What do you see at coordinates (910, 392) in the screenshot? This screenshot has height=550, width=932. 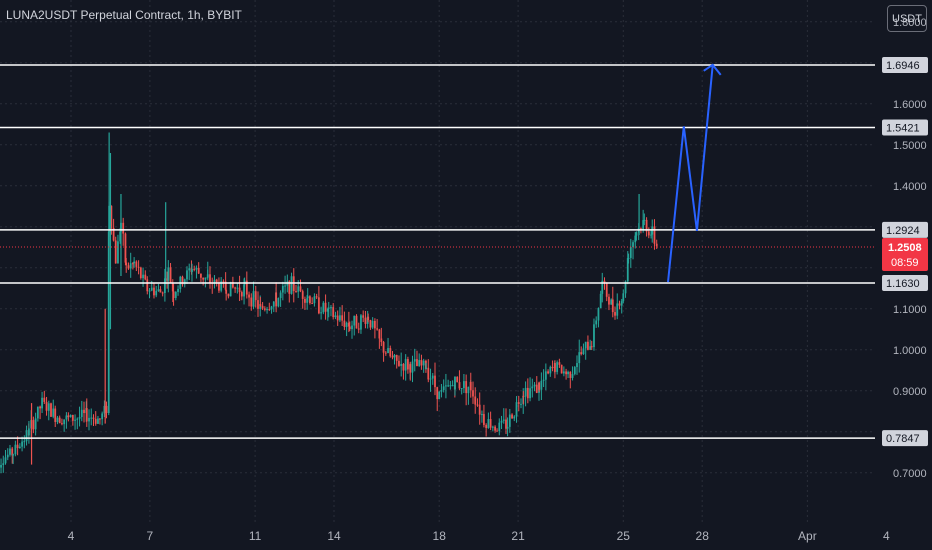 I see `y-tick-label: 0.9000` at bounding box center [910, 392].